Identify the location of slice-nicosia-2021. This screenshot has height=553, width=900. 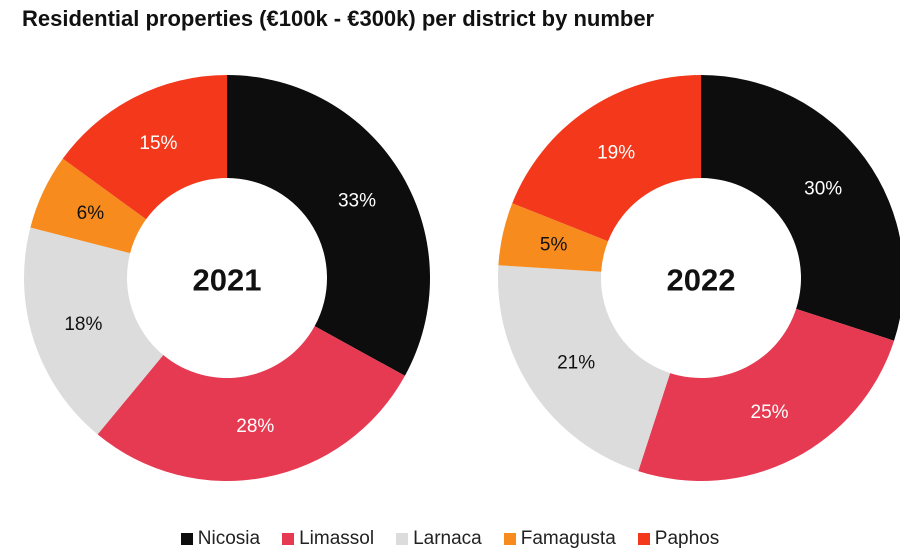
(328, 225).